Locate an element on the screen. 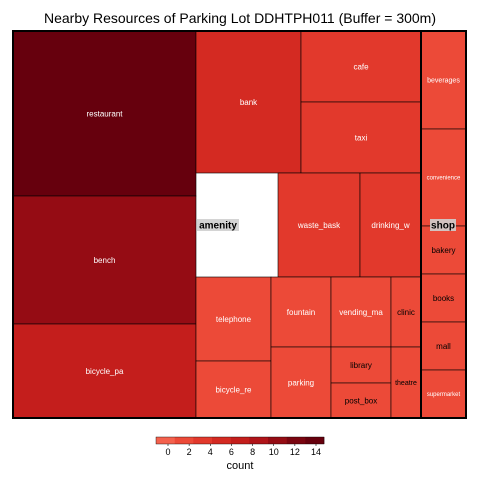  tile-label-library: library is located at coordinates (361, 365).